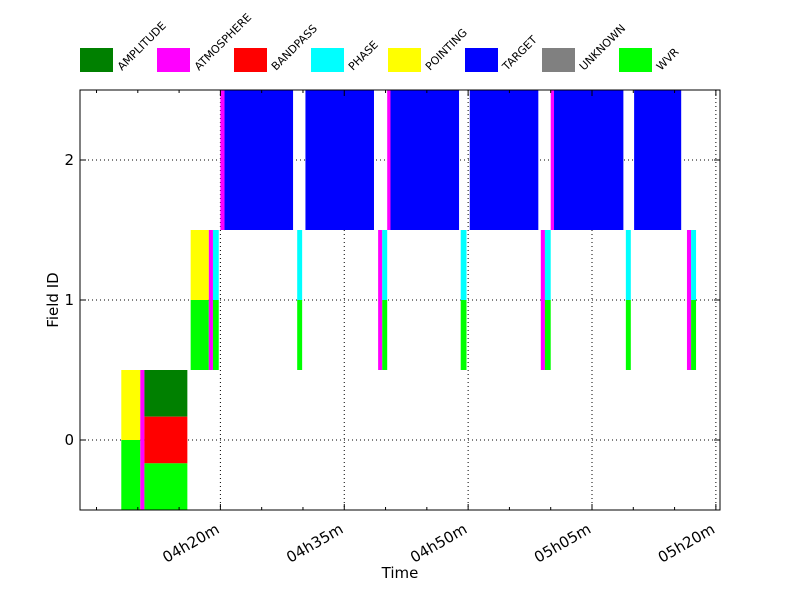  Describe the element at coordinates (314, 543) in the screenshot. I see `x-tick-label: 04h35m` at that location.